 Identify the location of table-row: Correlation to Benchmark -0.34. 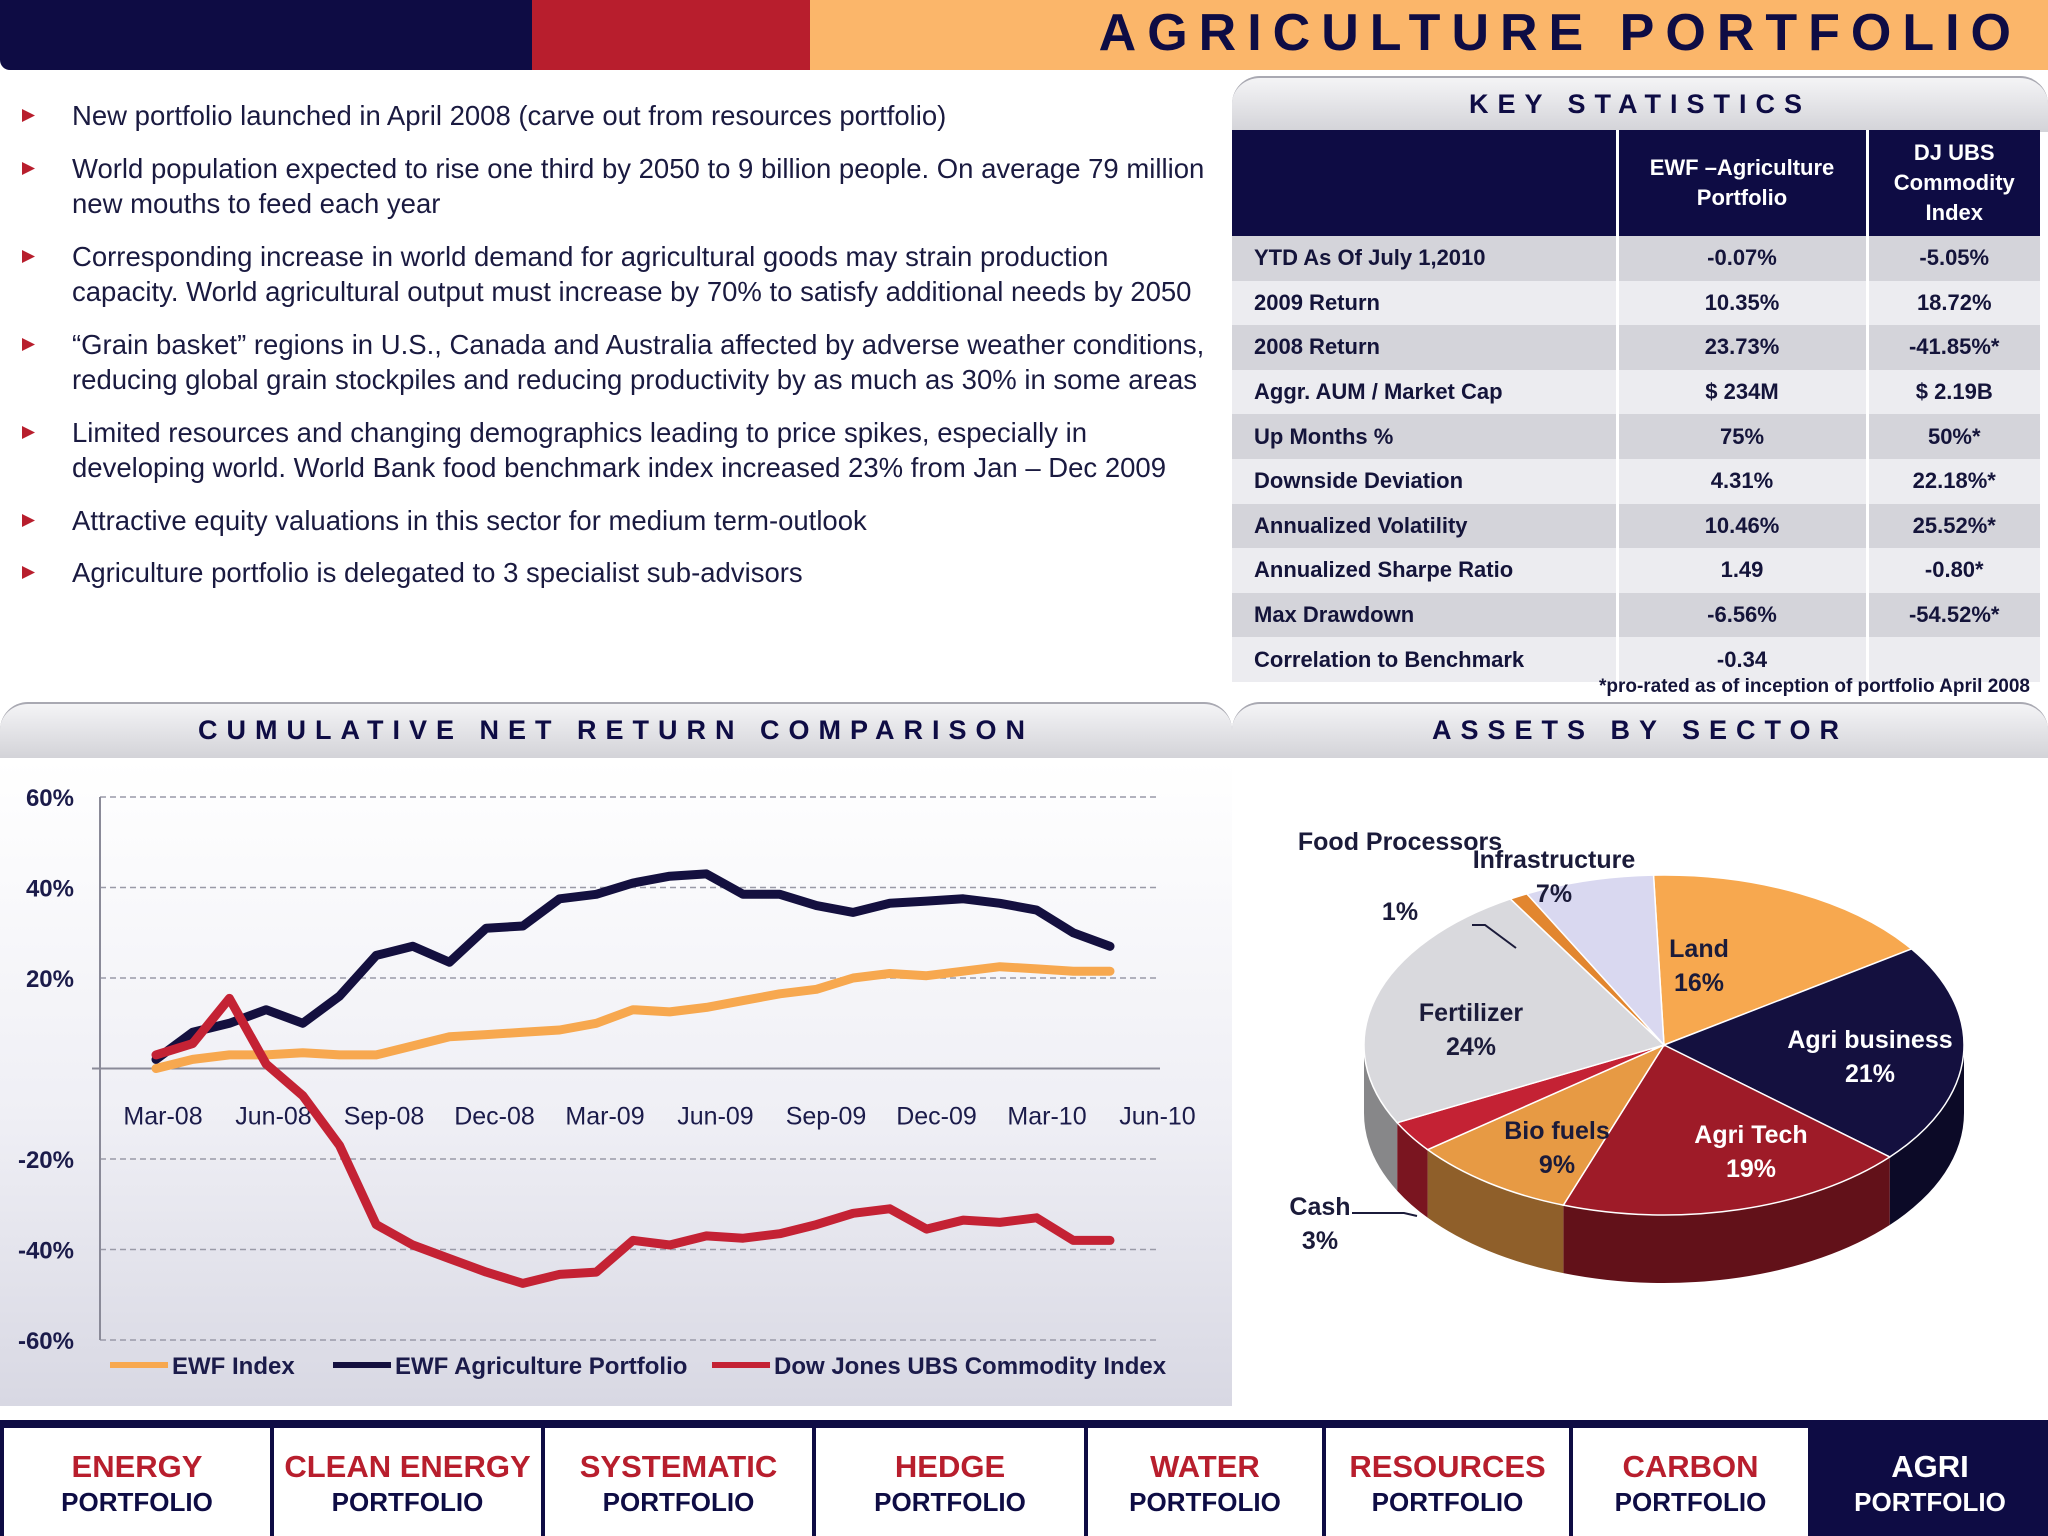
(1636, 659).